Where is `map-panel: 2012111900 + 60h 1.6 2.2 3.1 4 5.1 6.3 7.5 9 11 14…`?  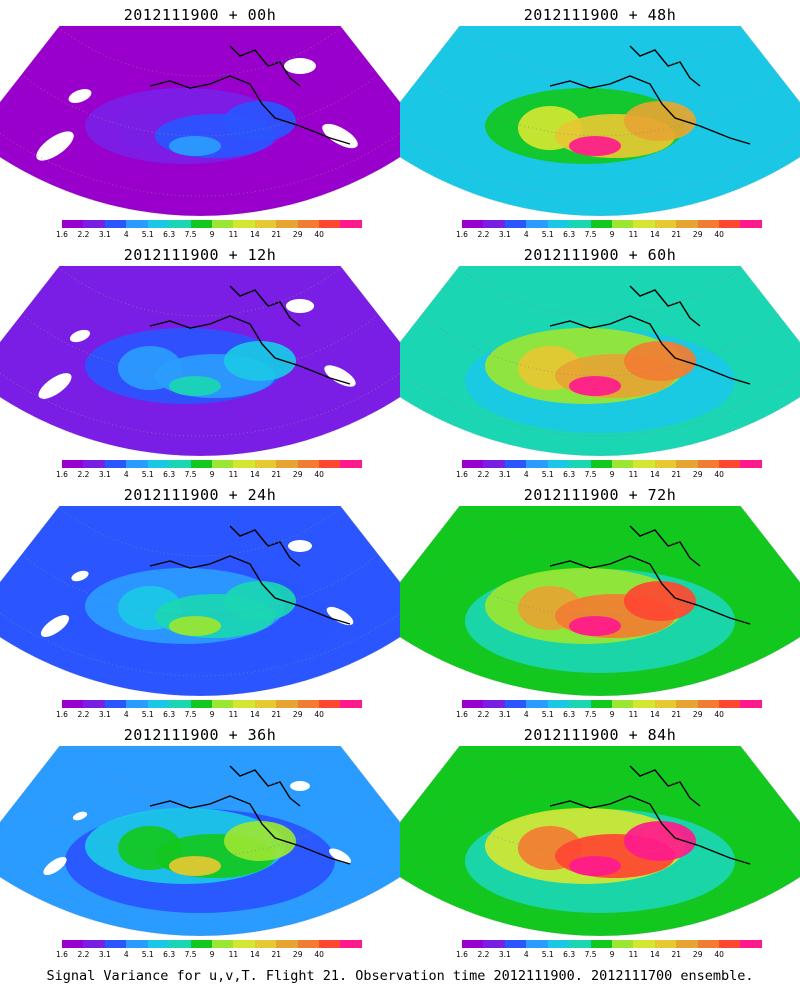 map-panel: 2012111900 + 60h 1.6 2.2 3.1 4 5.1 6.3 7.5 9 11 14… is located at coordinates (600, 360).